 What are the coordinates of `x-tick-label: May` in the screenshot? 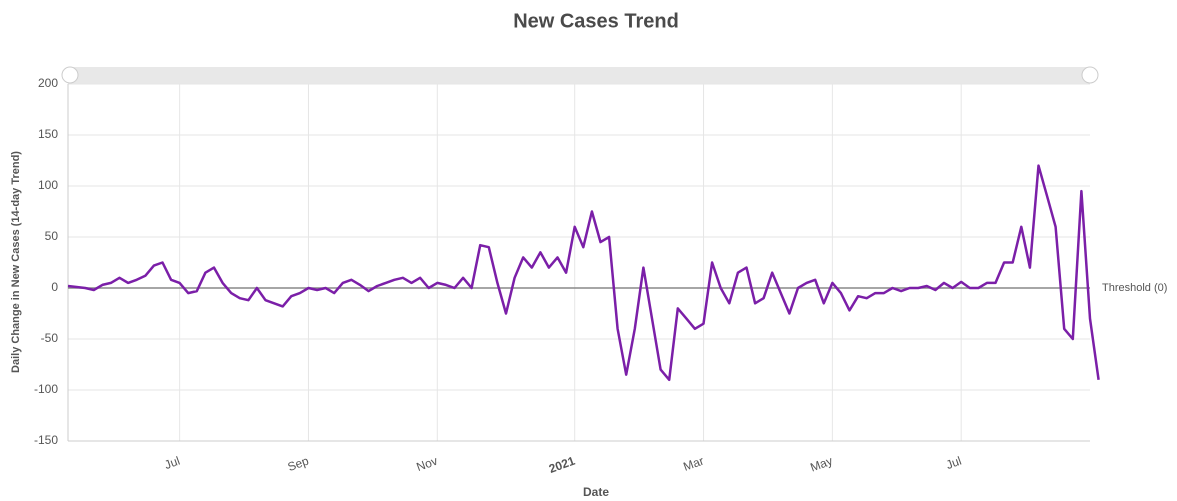 It's located at (821, 464).